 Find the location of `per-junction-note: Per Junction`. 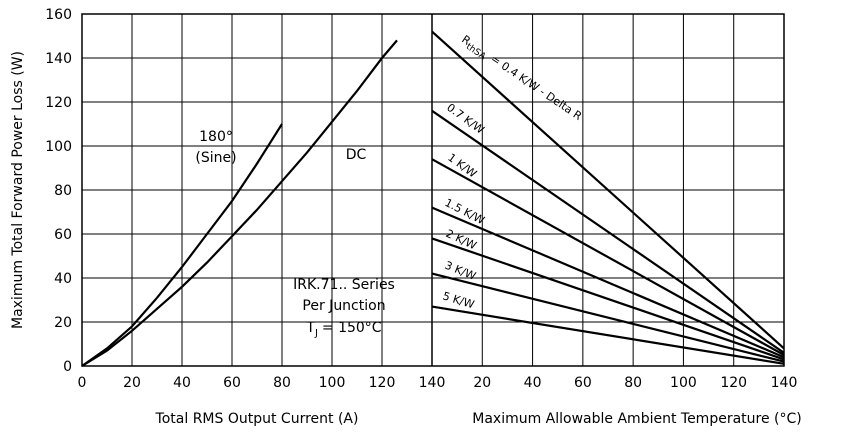

per-junction-note: Per Junction is located at coordinates (343, 306).